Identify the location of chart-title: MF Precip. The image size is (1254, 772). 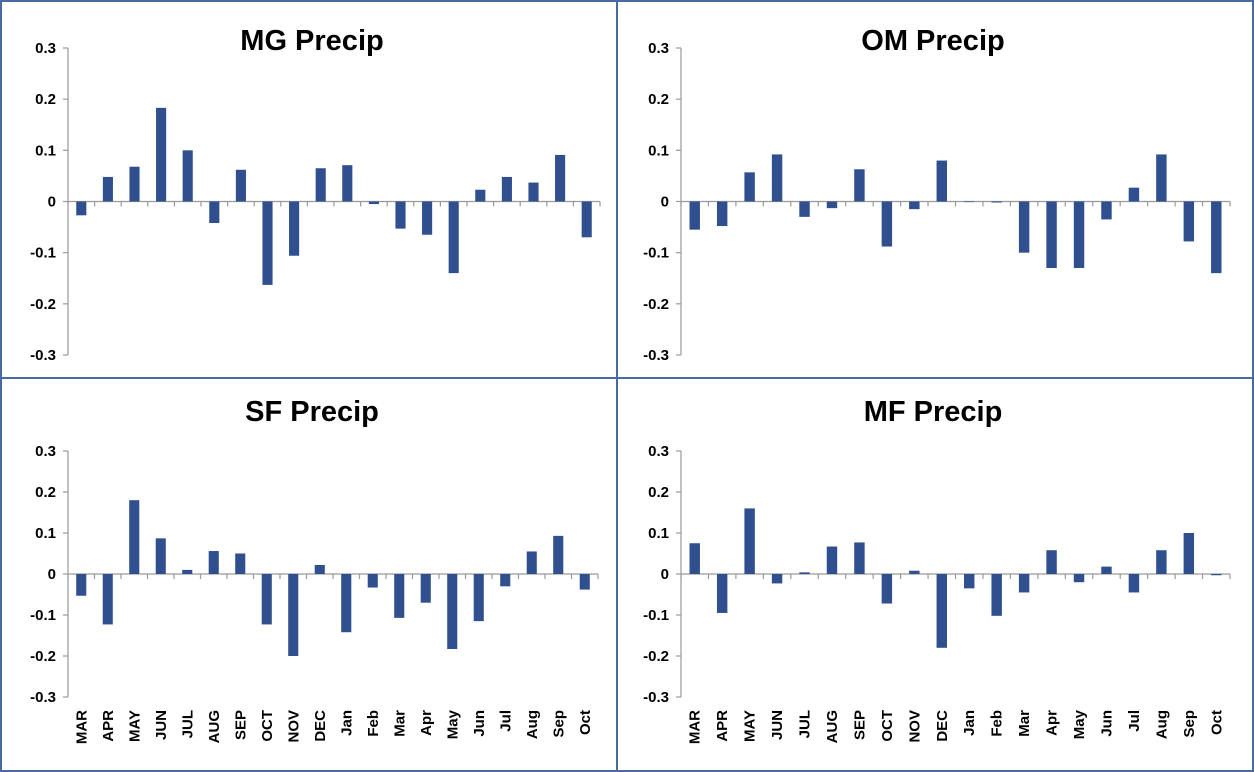
(933, 412).